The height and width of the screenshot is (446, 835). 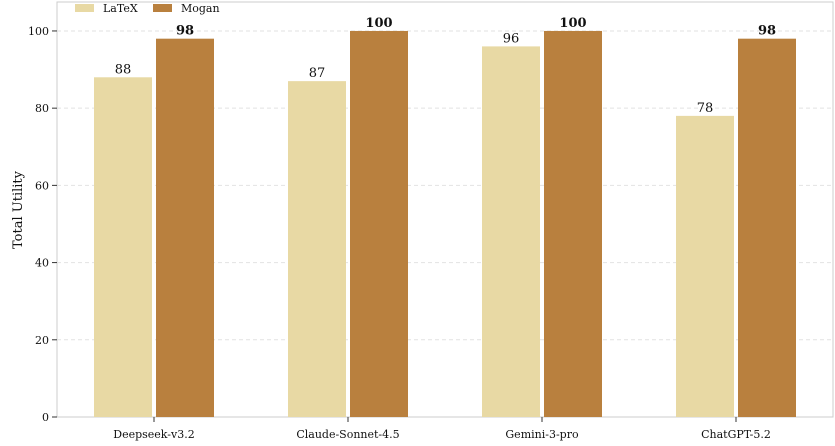 What do you see at coordinates (317, 73) in the screenshot?
I see `bar-value-label: 87` at bounding box center [317, 73].